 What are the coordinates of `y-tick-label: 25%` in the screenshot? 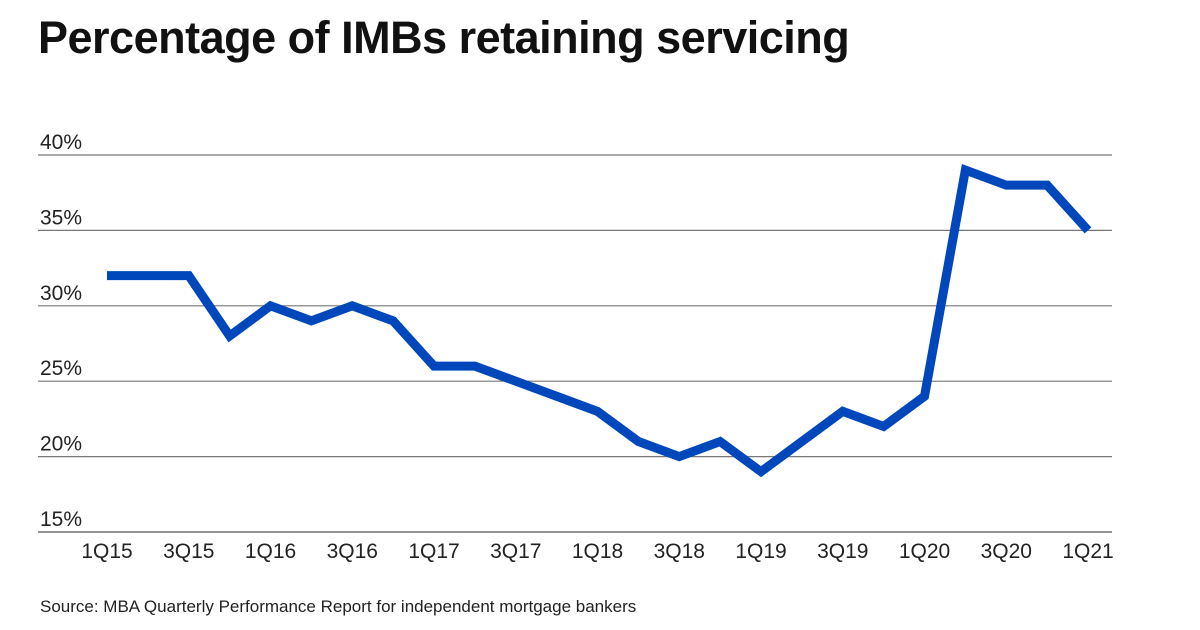 It's located at (61, 368).